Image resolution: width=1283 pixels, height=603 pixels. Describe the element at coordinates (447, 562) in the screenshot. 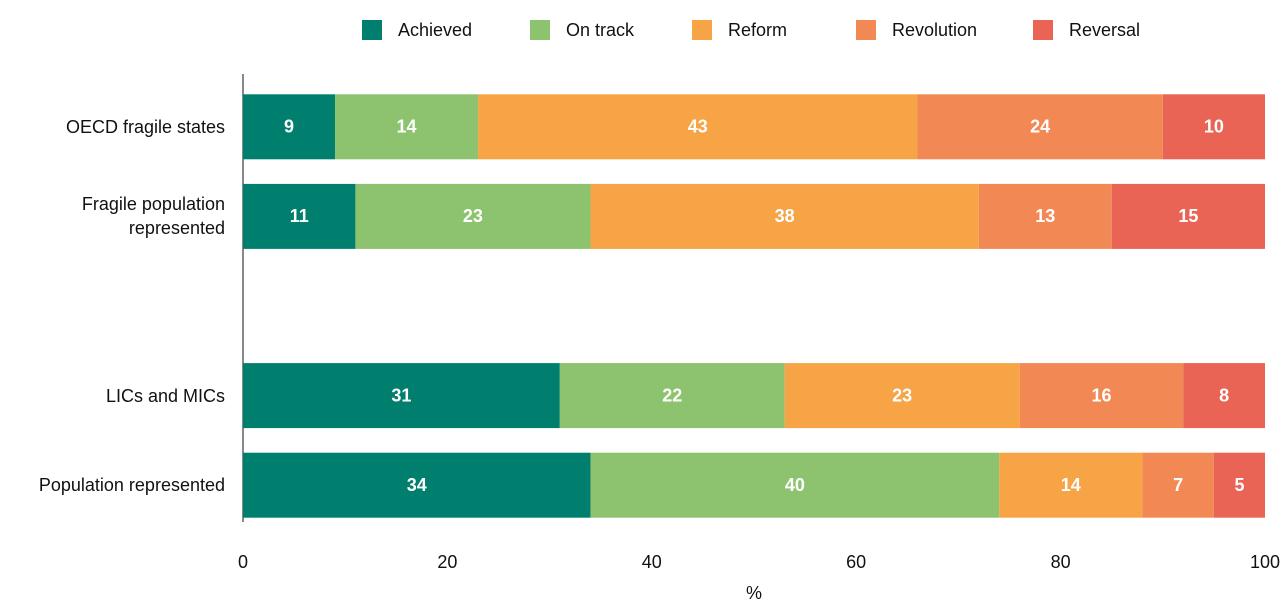

I see `x-tick-label: 20` at that location.